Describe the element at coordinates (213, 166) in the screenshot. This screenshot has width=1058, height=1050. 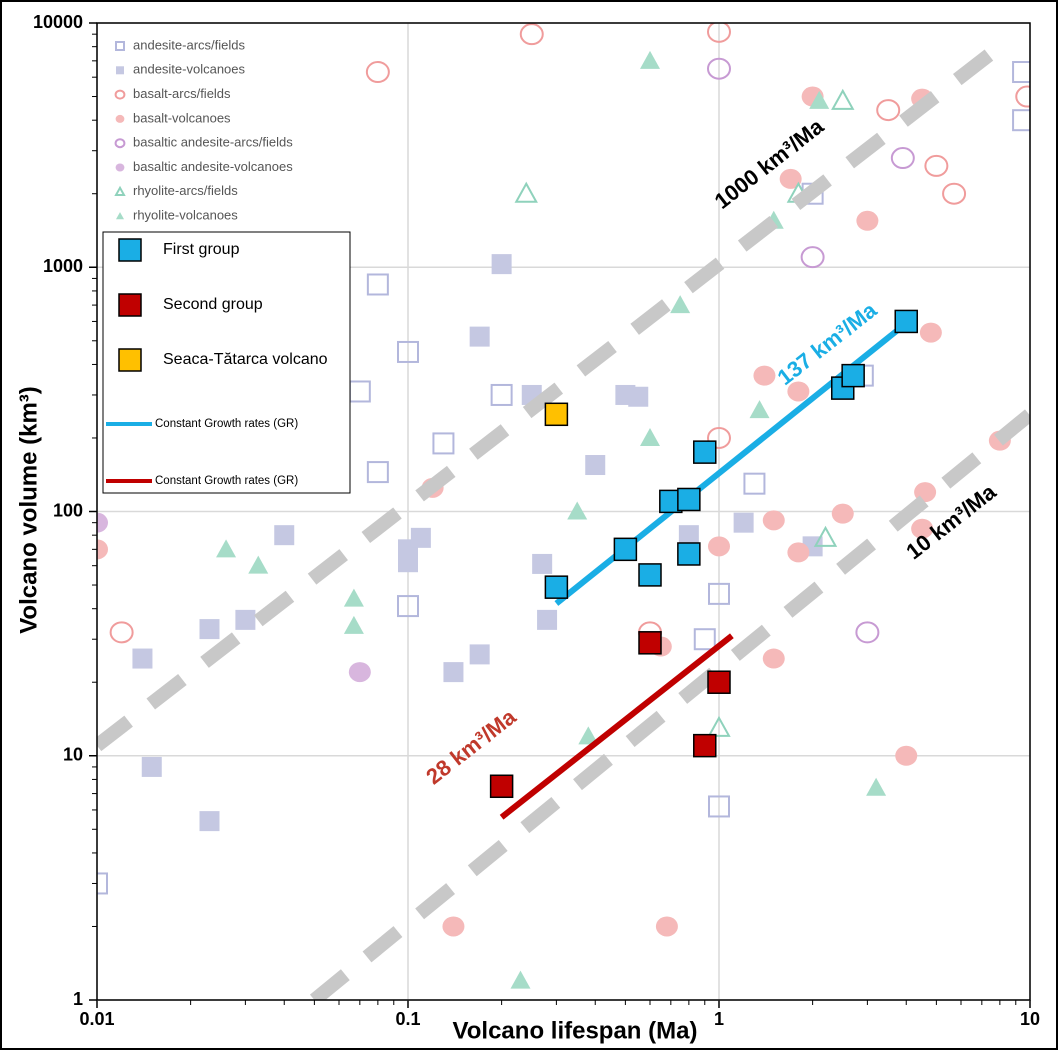
I see `legend-label: basaltic andesite-volcanoes` at that location.